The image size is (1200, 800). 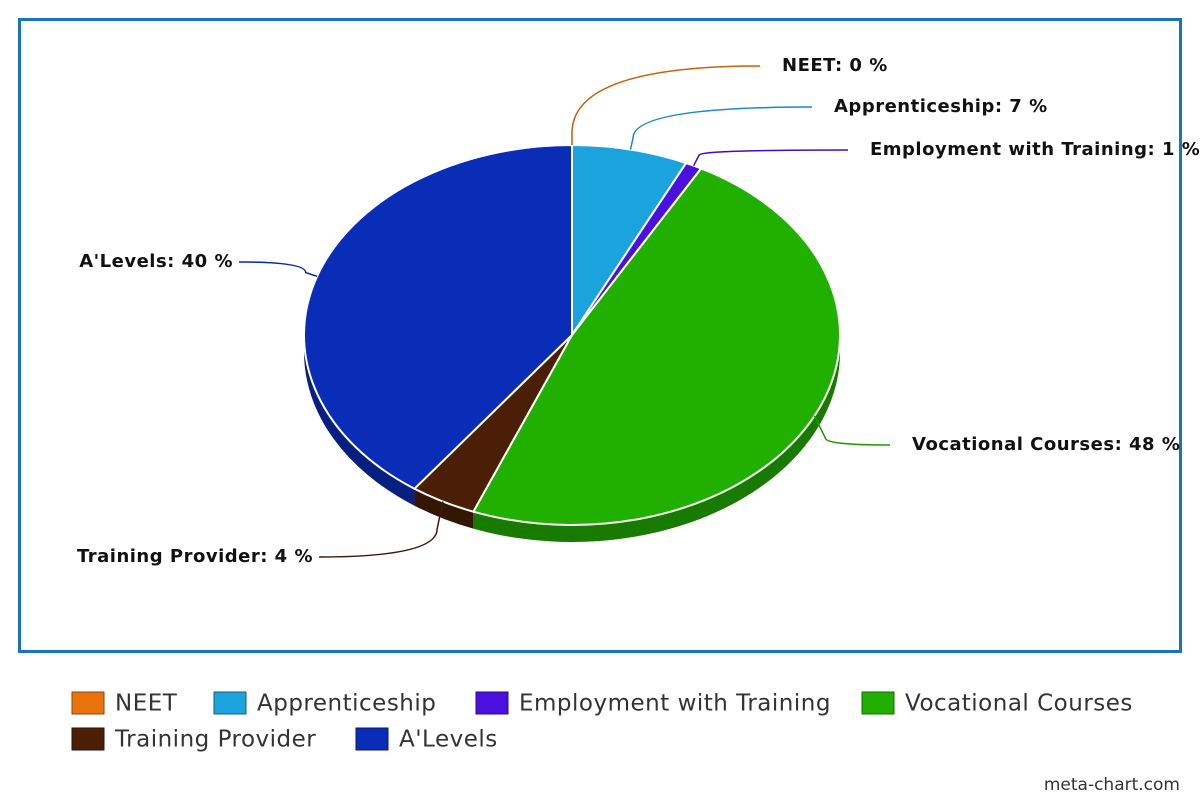 I want to click on data-label: Training Provider: 4 %, so click(x=195, y=556).